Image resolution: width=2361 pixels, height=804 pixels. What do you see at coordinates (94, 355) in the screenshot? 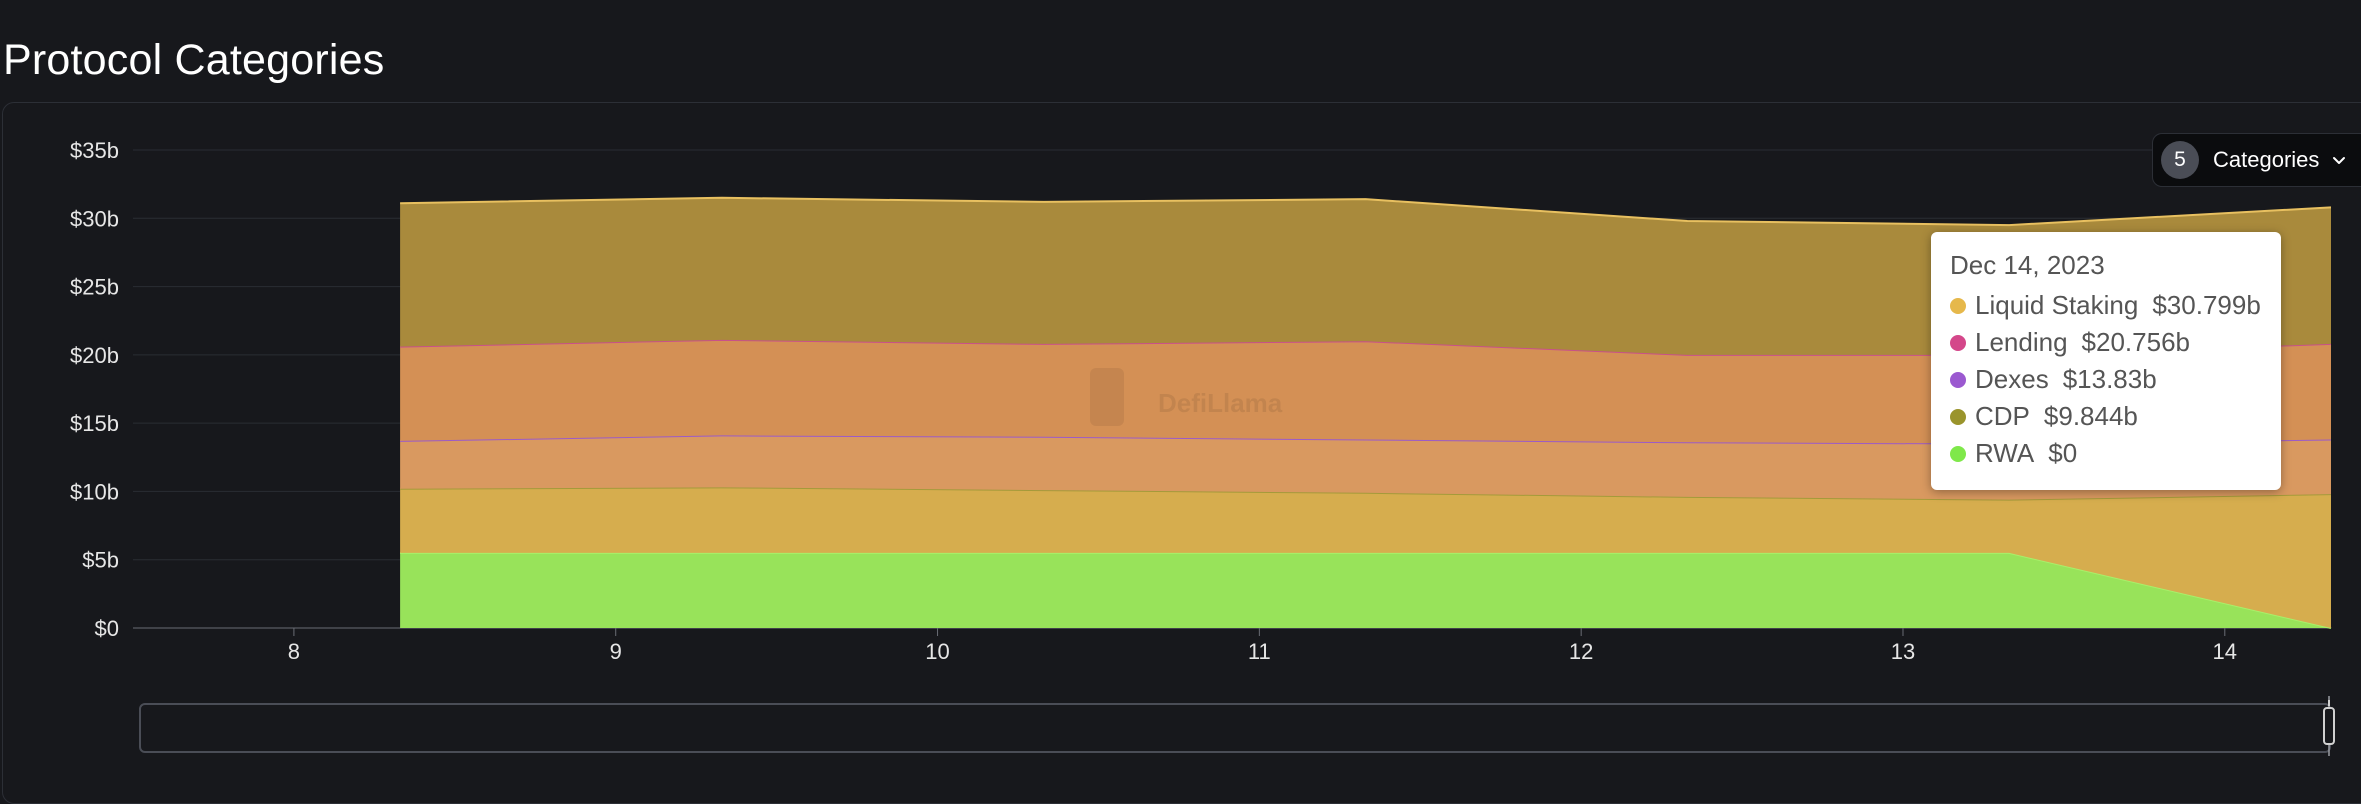
I see `y-tick-label: $20b` at bounding box center [94, 355].